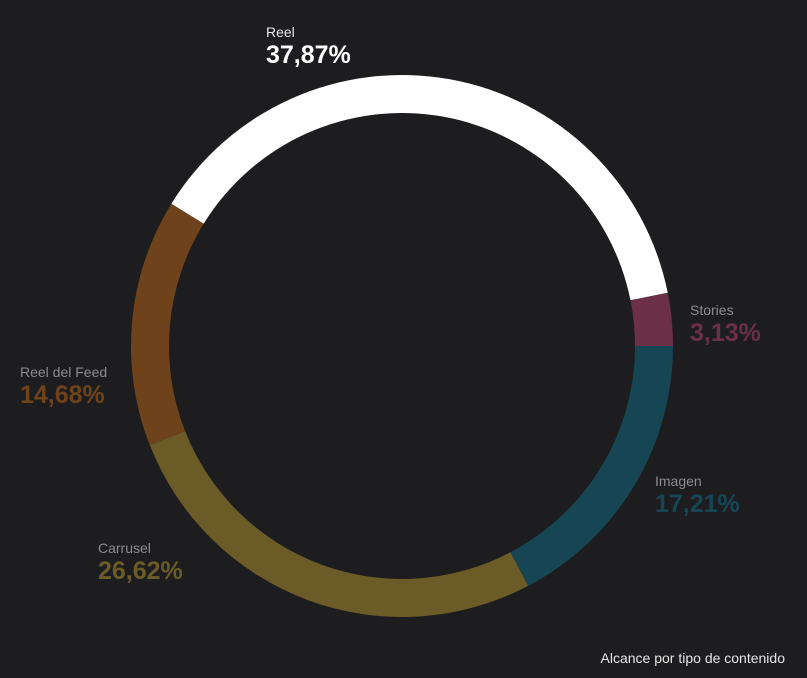 The height and width of the screenshot is (678, 807). I want to click on slice-value: 17,21%, so click(697, 504).